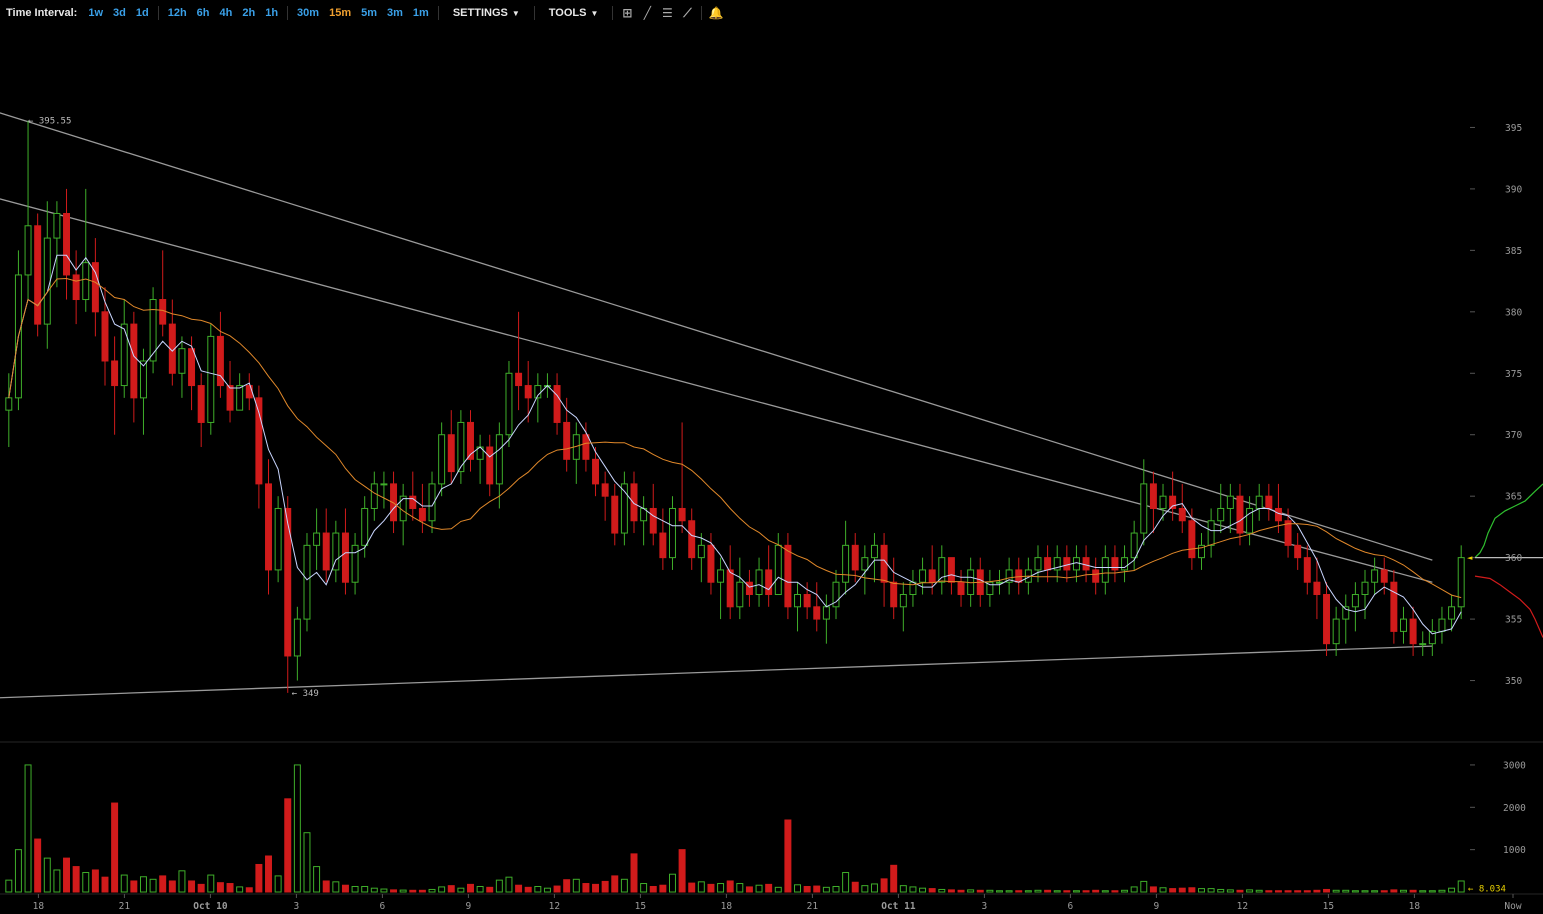  Describe the element at coordinates (1513, 497) in the screenshot. I see `price-tick-label: 365` at that location.